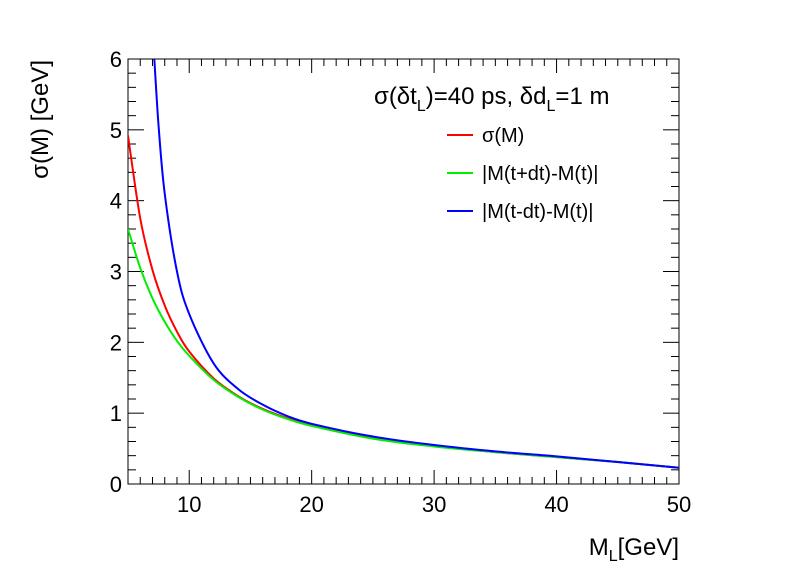 This screenshot has width=798, height=576. Describe the element at coordinates (537, 212) in the screenshot. I see `legend-label: |M(t-dt)-M(t)|` at that location.